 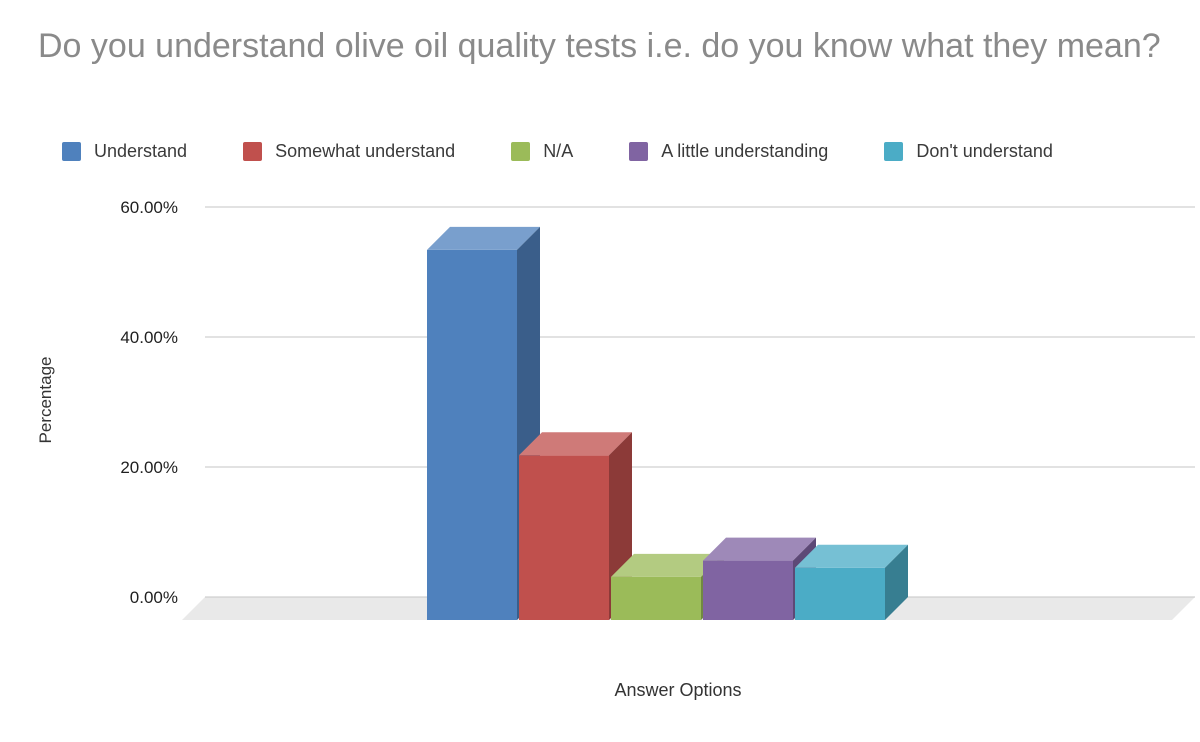 I want to click on legend-label: Somewhat understand, so click(x=365, y=151).